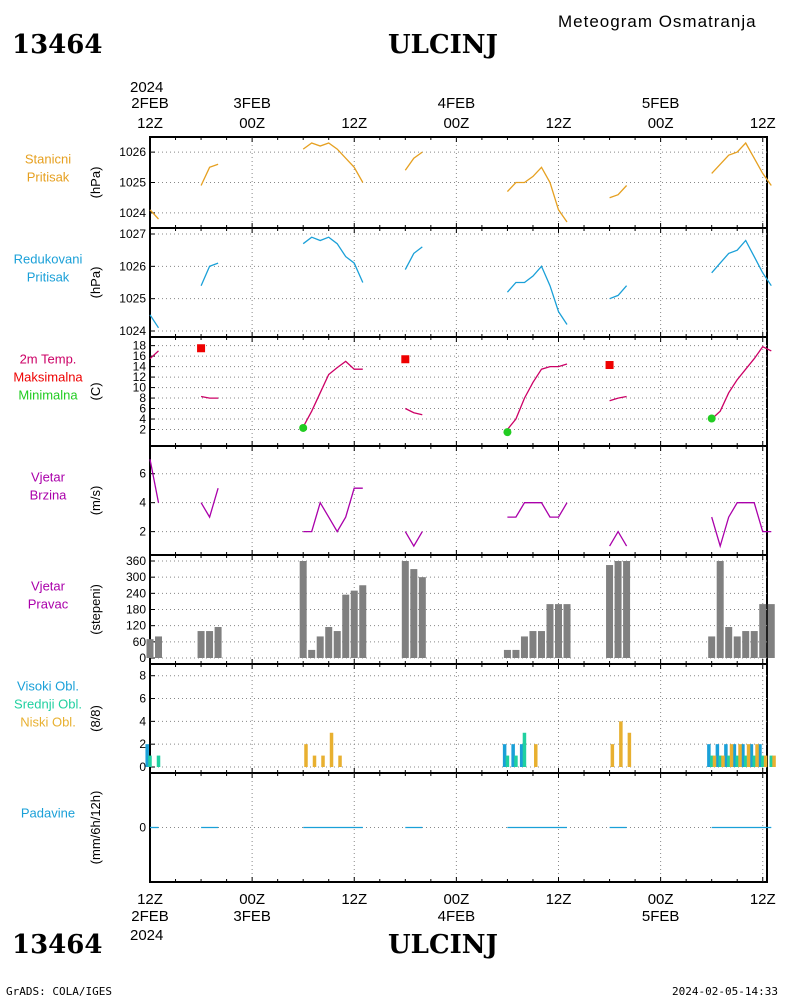  What do you see at coordinates (48, 586) in the screenshot?
I see `panel-label-wind_direction: Vjetar` at bounding box center [48, 586].